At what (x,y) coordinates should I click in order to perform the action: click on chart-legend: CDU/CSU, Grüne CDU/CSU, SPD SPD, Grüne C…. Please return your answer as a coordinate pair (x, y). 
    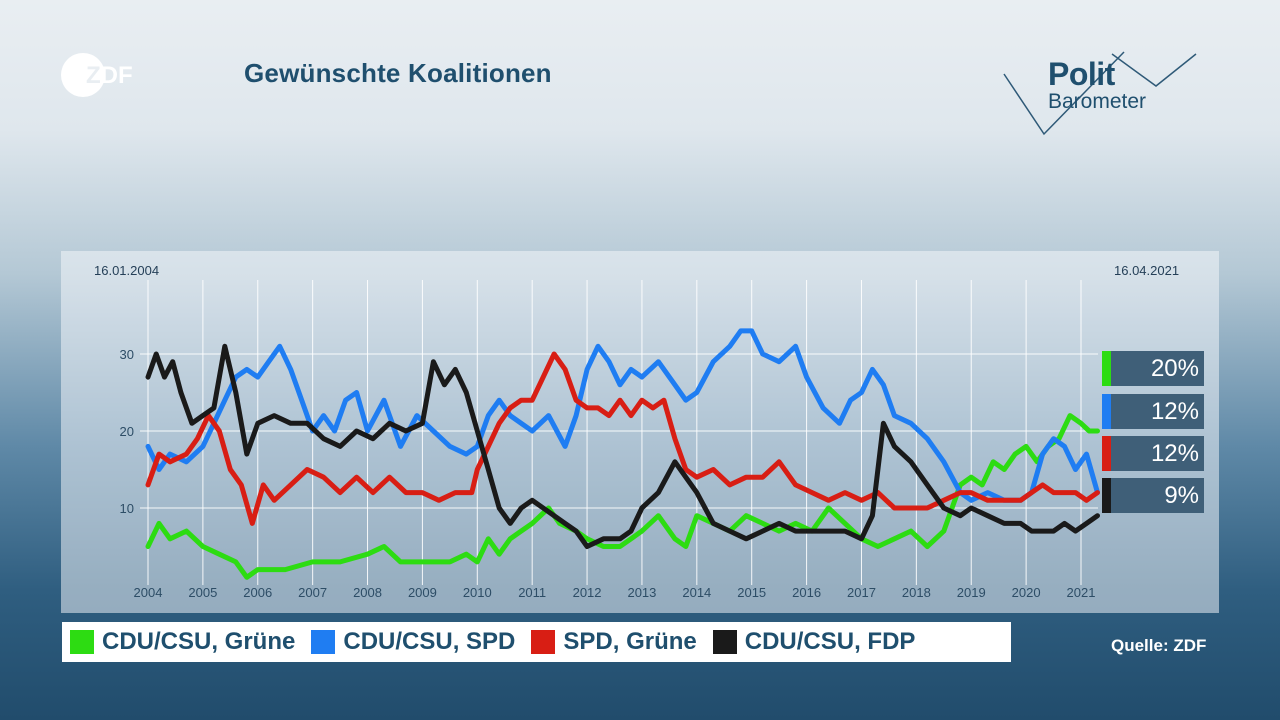
    Looking at the image, I should click on (536, 642).